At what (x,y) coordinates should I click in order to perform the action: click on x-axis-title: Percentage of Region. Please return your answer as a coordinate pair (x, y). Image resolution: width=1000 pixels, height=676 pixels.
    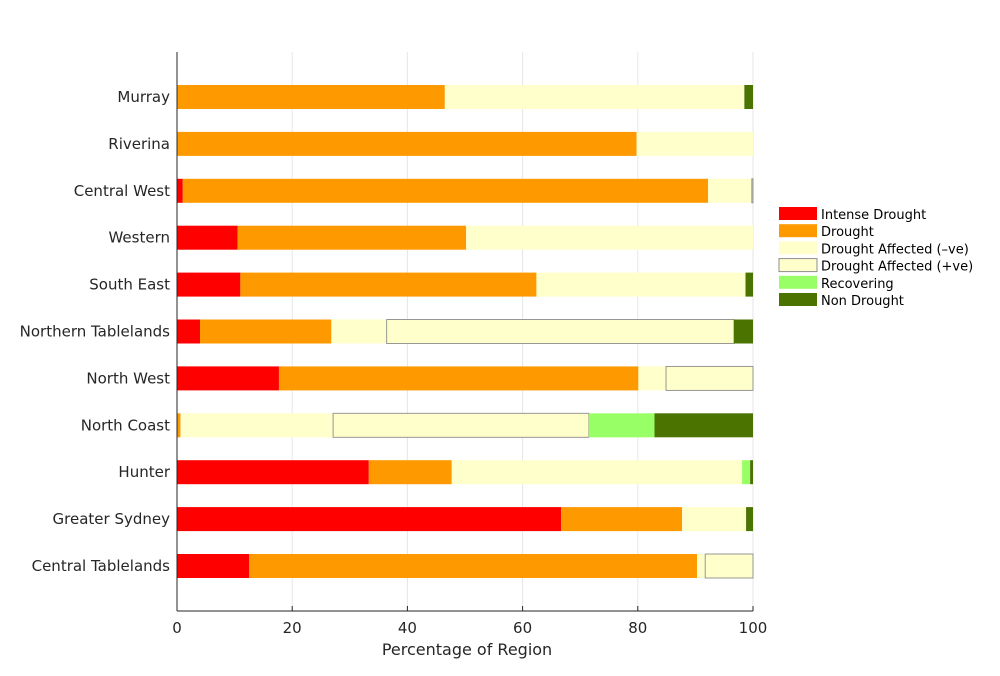
    Looking at the image, I should click on (467, 649).